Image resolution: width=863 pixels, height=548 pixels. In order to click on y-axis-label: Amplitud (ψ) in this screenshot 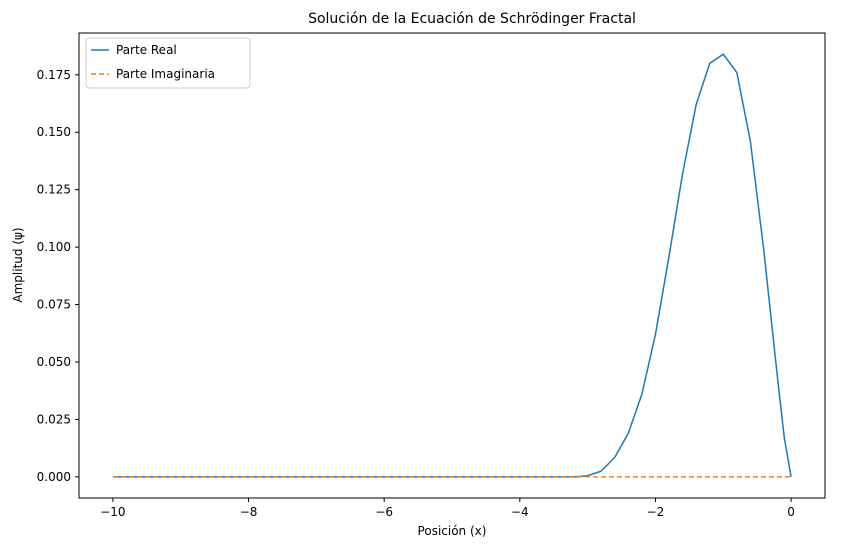, I will do `click(18, 264)`.